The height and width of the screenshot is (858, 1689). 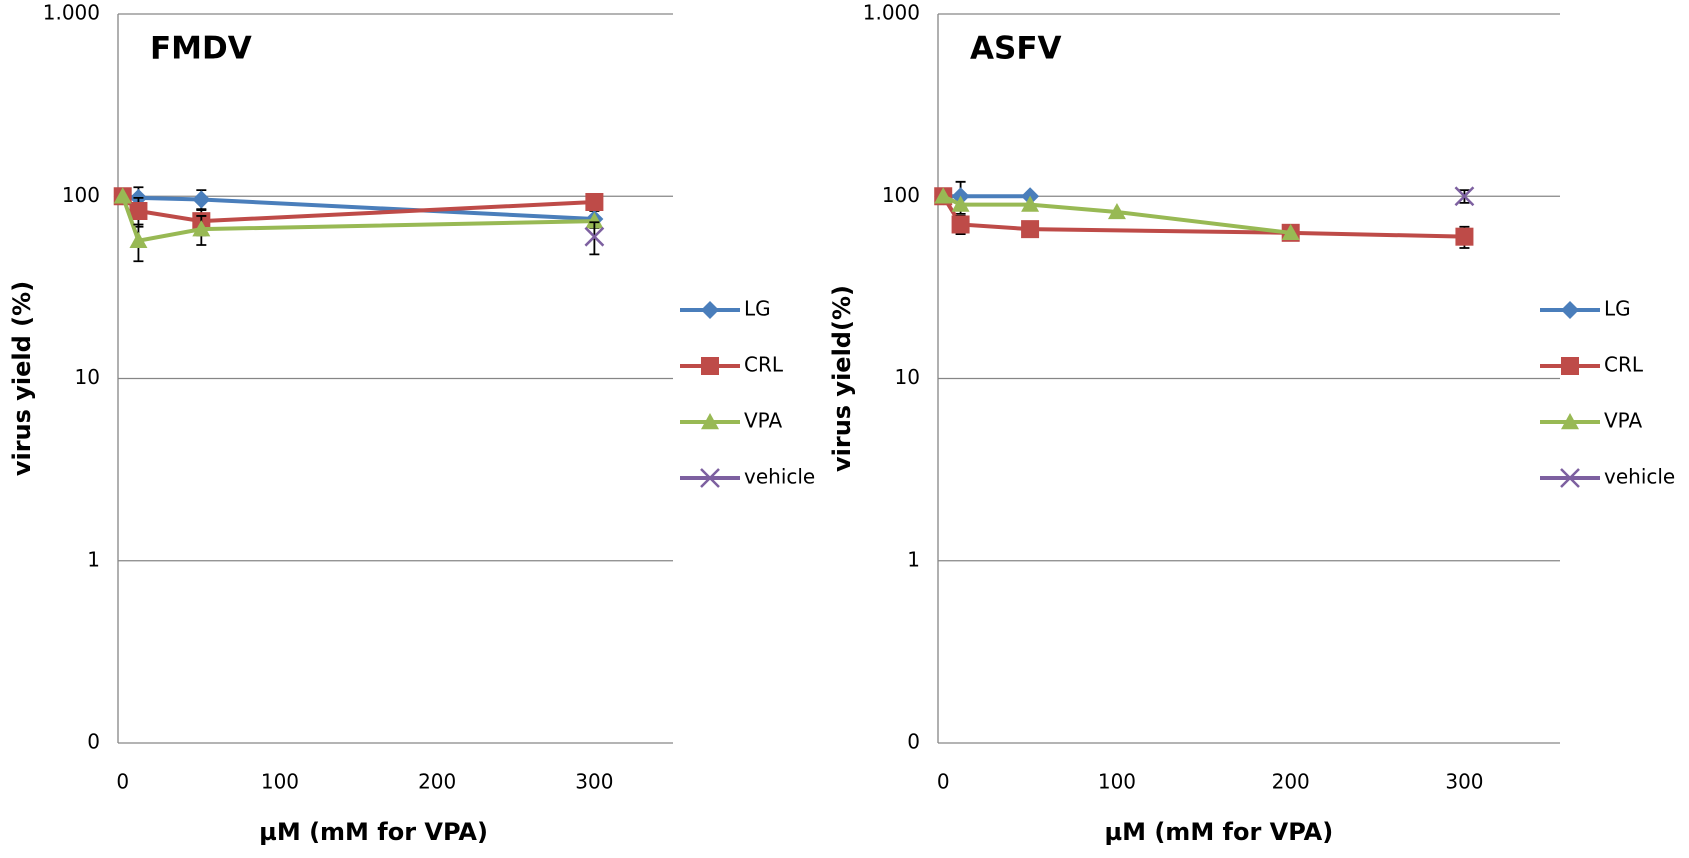 What do you see at coordinates (201, 49) in the screenshot?
I see `chart-title: FMDV` at bounding box center [201, 49].